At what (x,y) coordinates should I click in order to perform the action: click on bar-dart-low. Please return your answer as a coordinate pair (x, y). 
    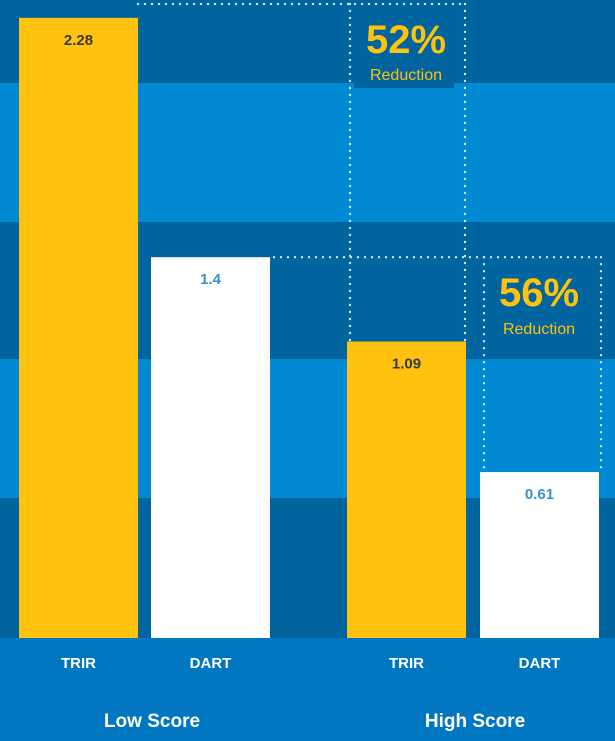
    Looking at the image, I should click on (210, 447).